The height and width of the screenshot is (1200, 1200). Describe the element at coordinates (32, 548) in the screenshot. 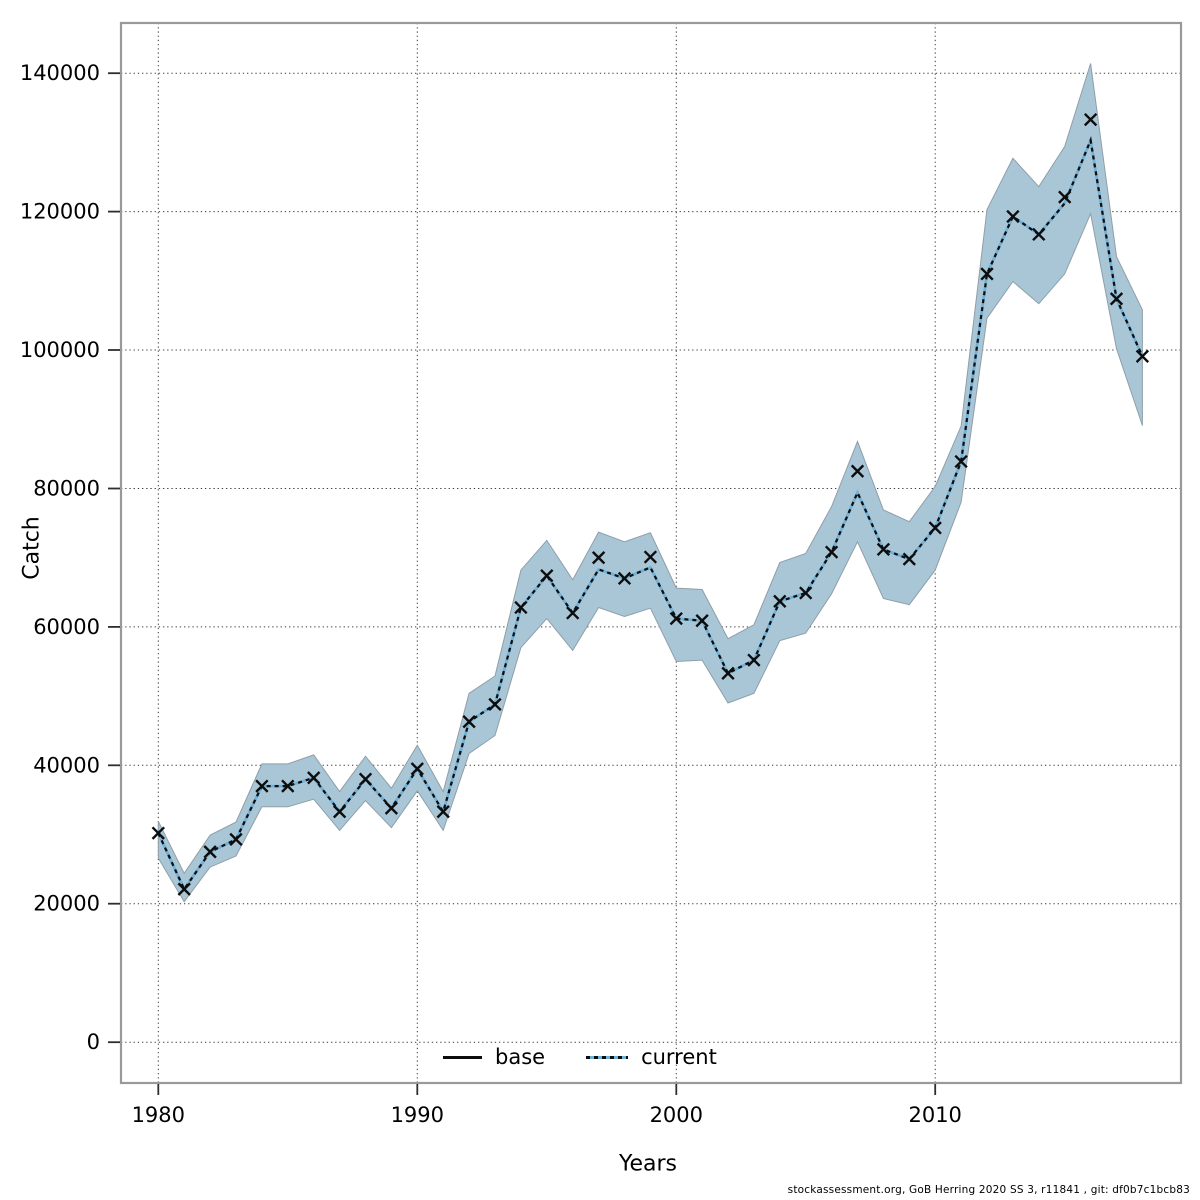

I see `y-axis-title: Catch` at that location.